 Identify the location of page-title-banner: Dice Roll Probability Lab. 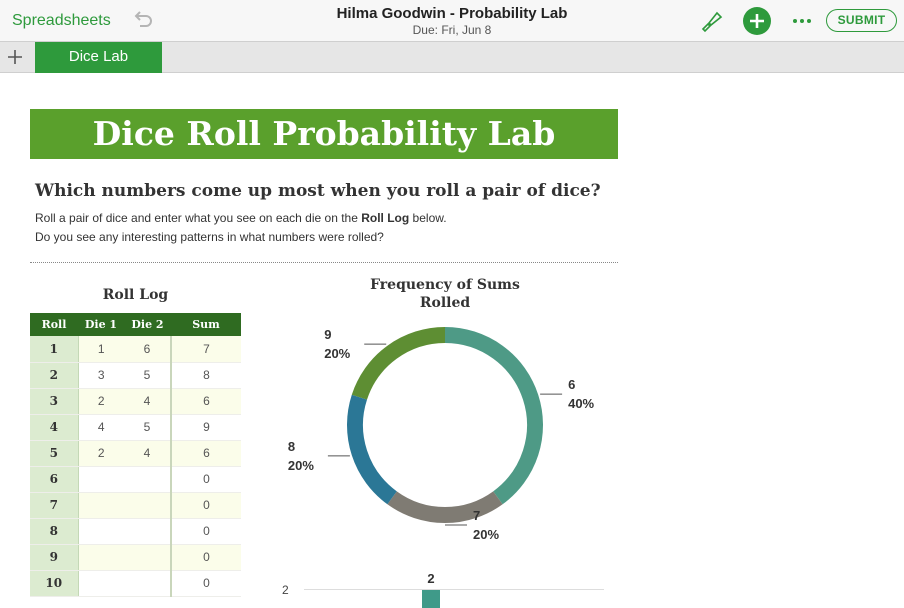
(324, 134).